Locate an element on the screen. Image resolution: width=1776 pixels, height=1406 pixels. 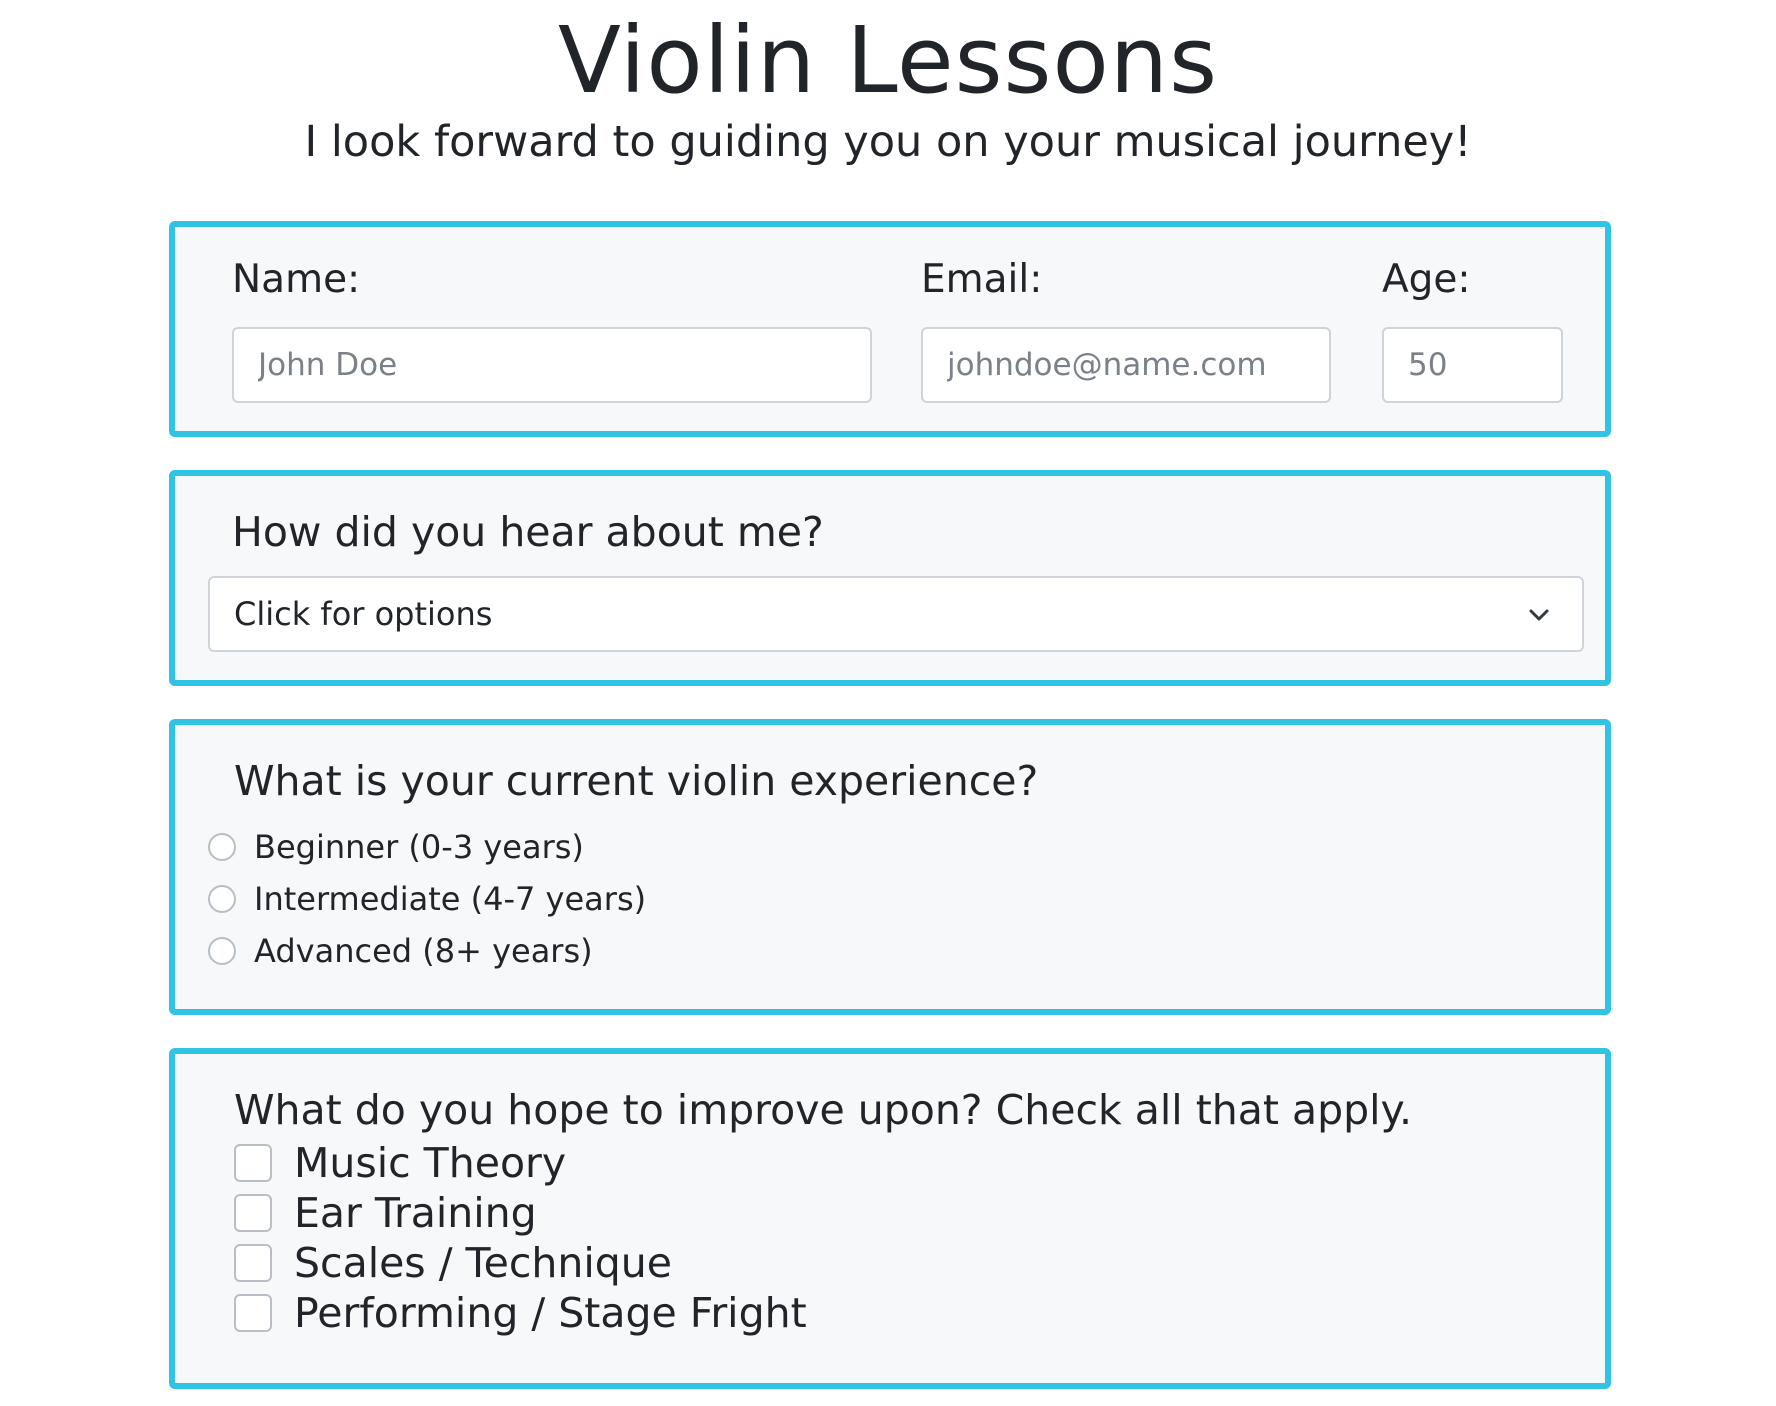
experience-option-advanced: Advanced (8+ years) is located at coordinates (400, 951).